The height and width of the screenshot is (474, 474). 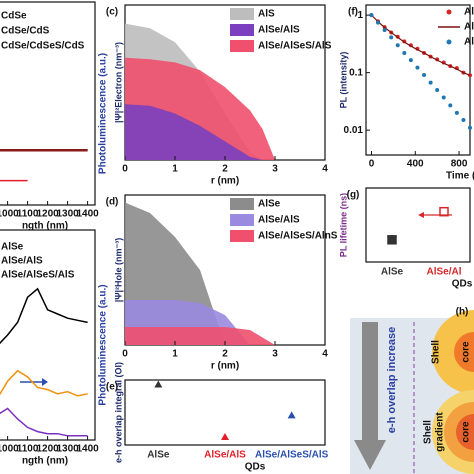 What do you see at coordinates (275, 354) in the screenshot?
I see `x-tick-label: 3` at bounding box center [275, 354].